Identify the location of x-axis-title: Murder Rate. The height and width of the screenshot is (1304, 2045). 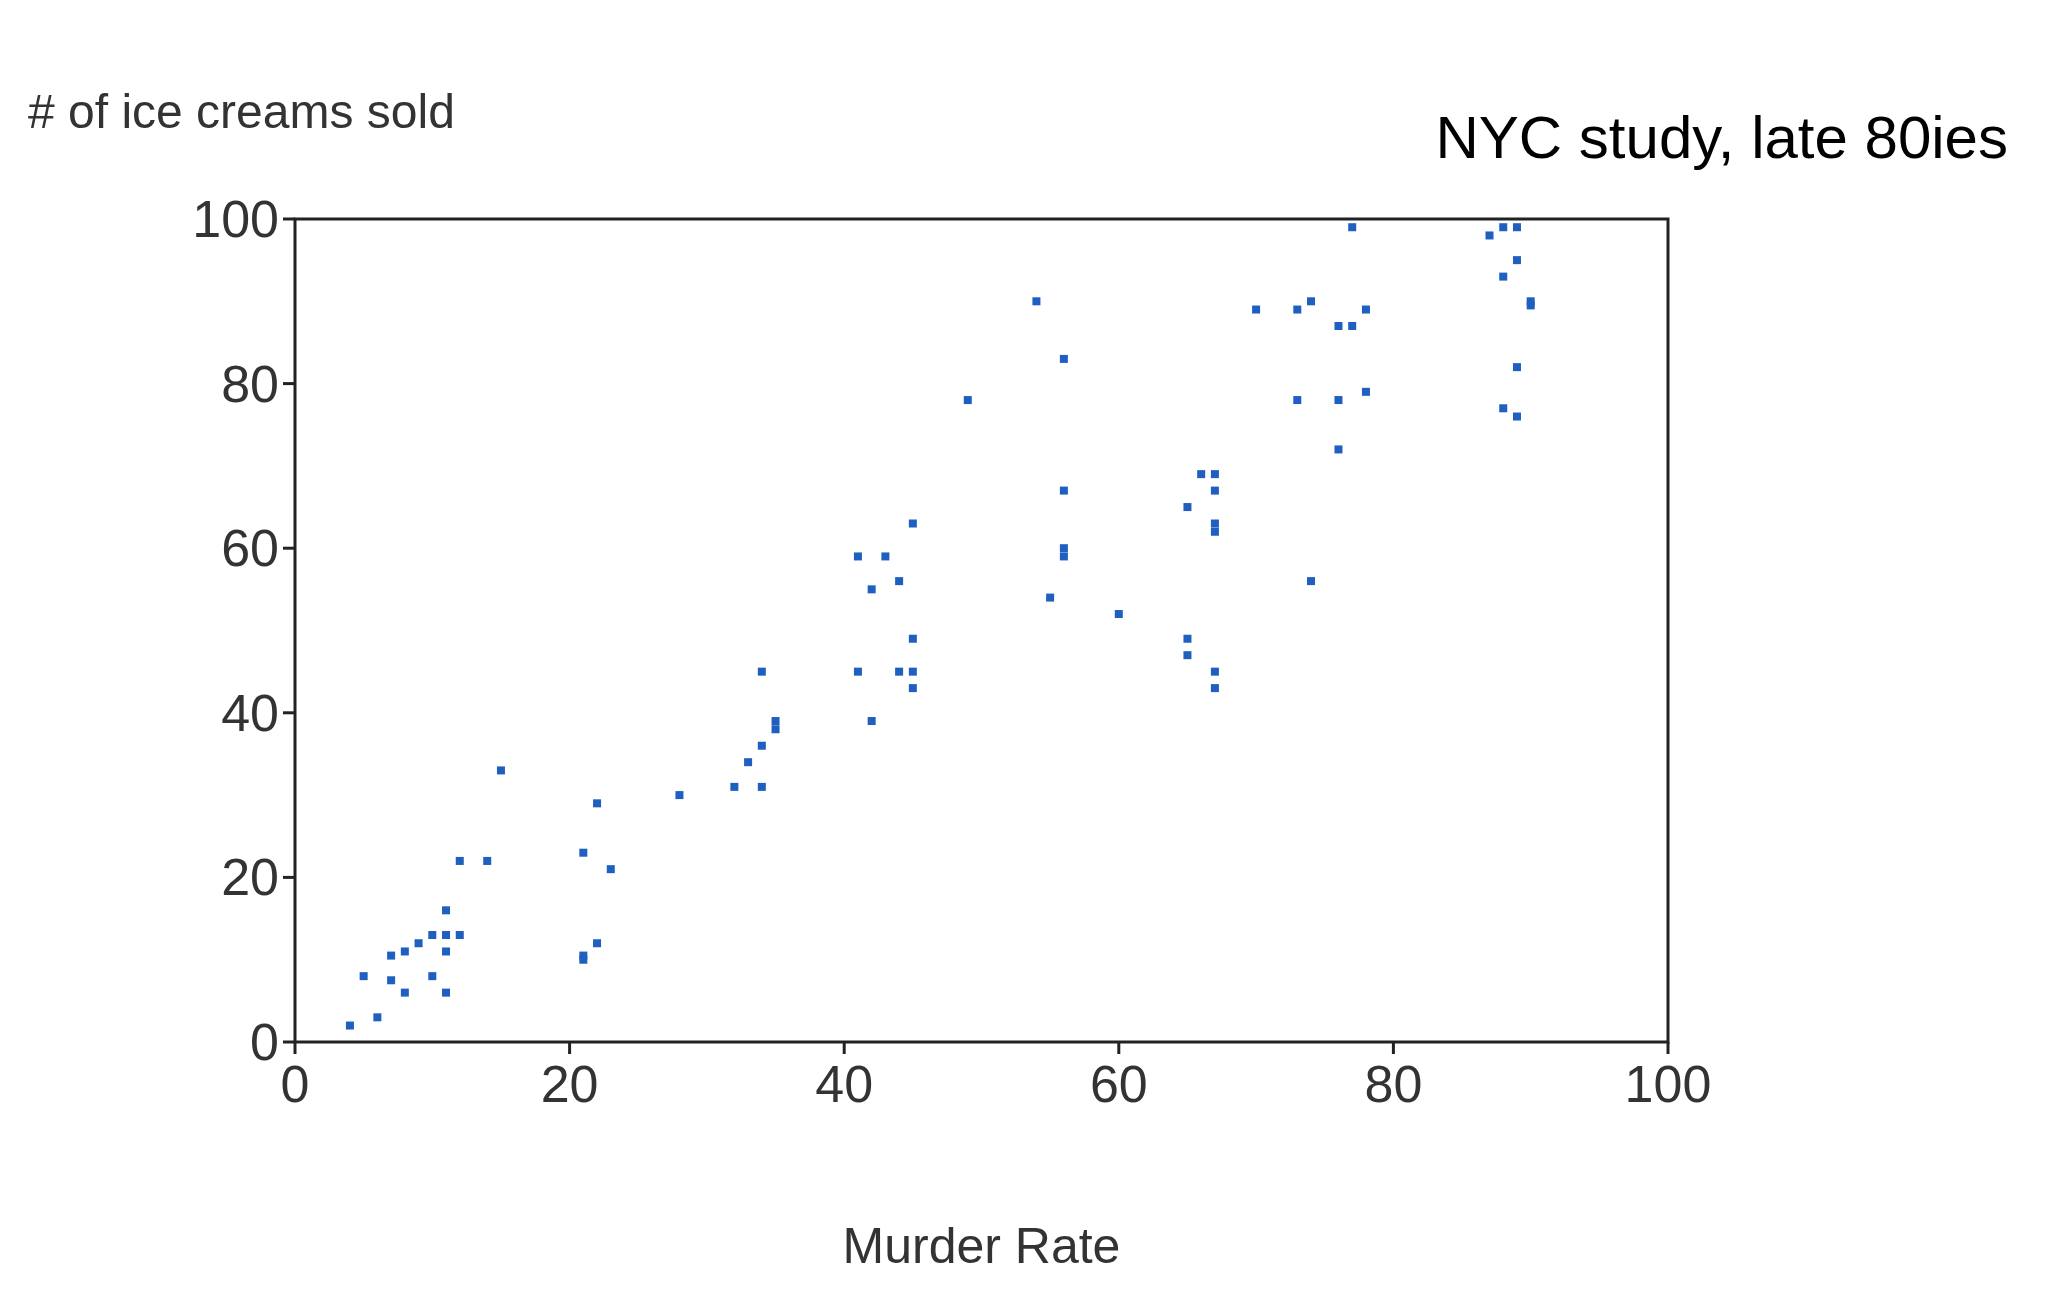
(981, 1246).